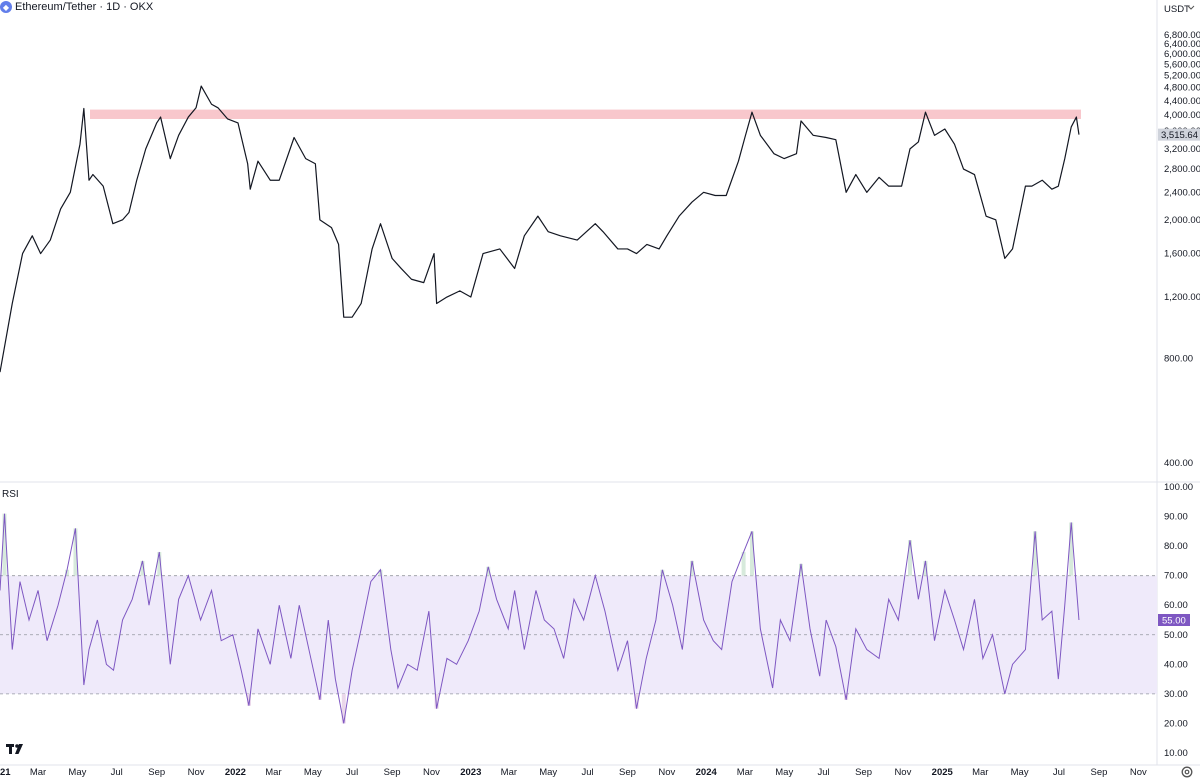 The width and height of the screenshot is (1200, 783). What do you see at coordinates (1177, 9) in the screenshot?
I see `currency-label: USDT` at bounding box center [1177, 9].